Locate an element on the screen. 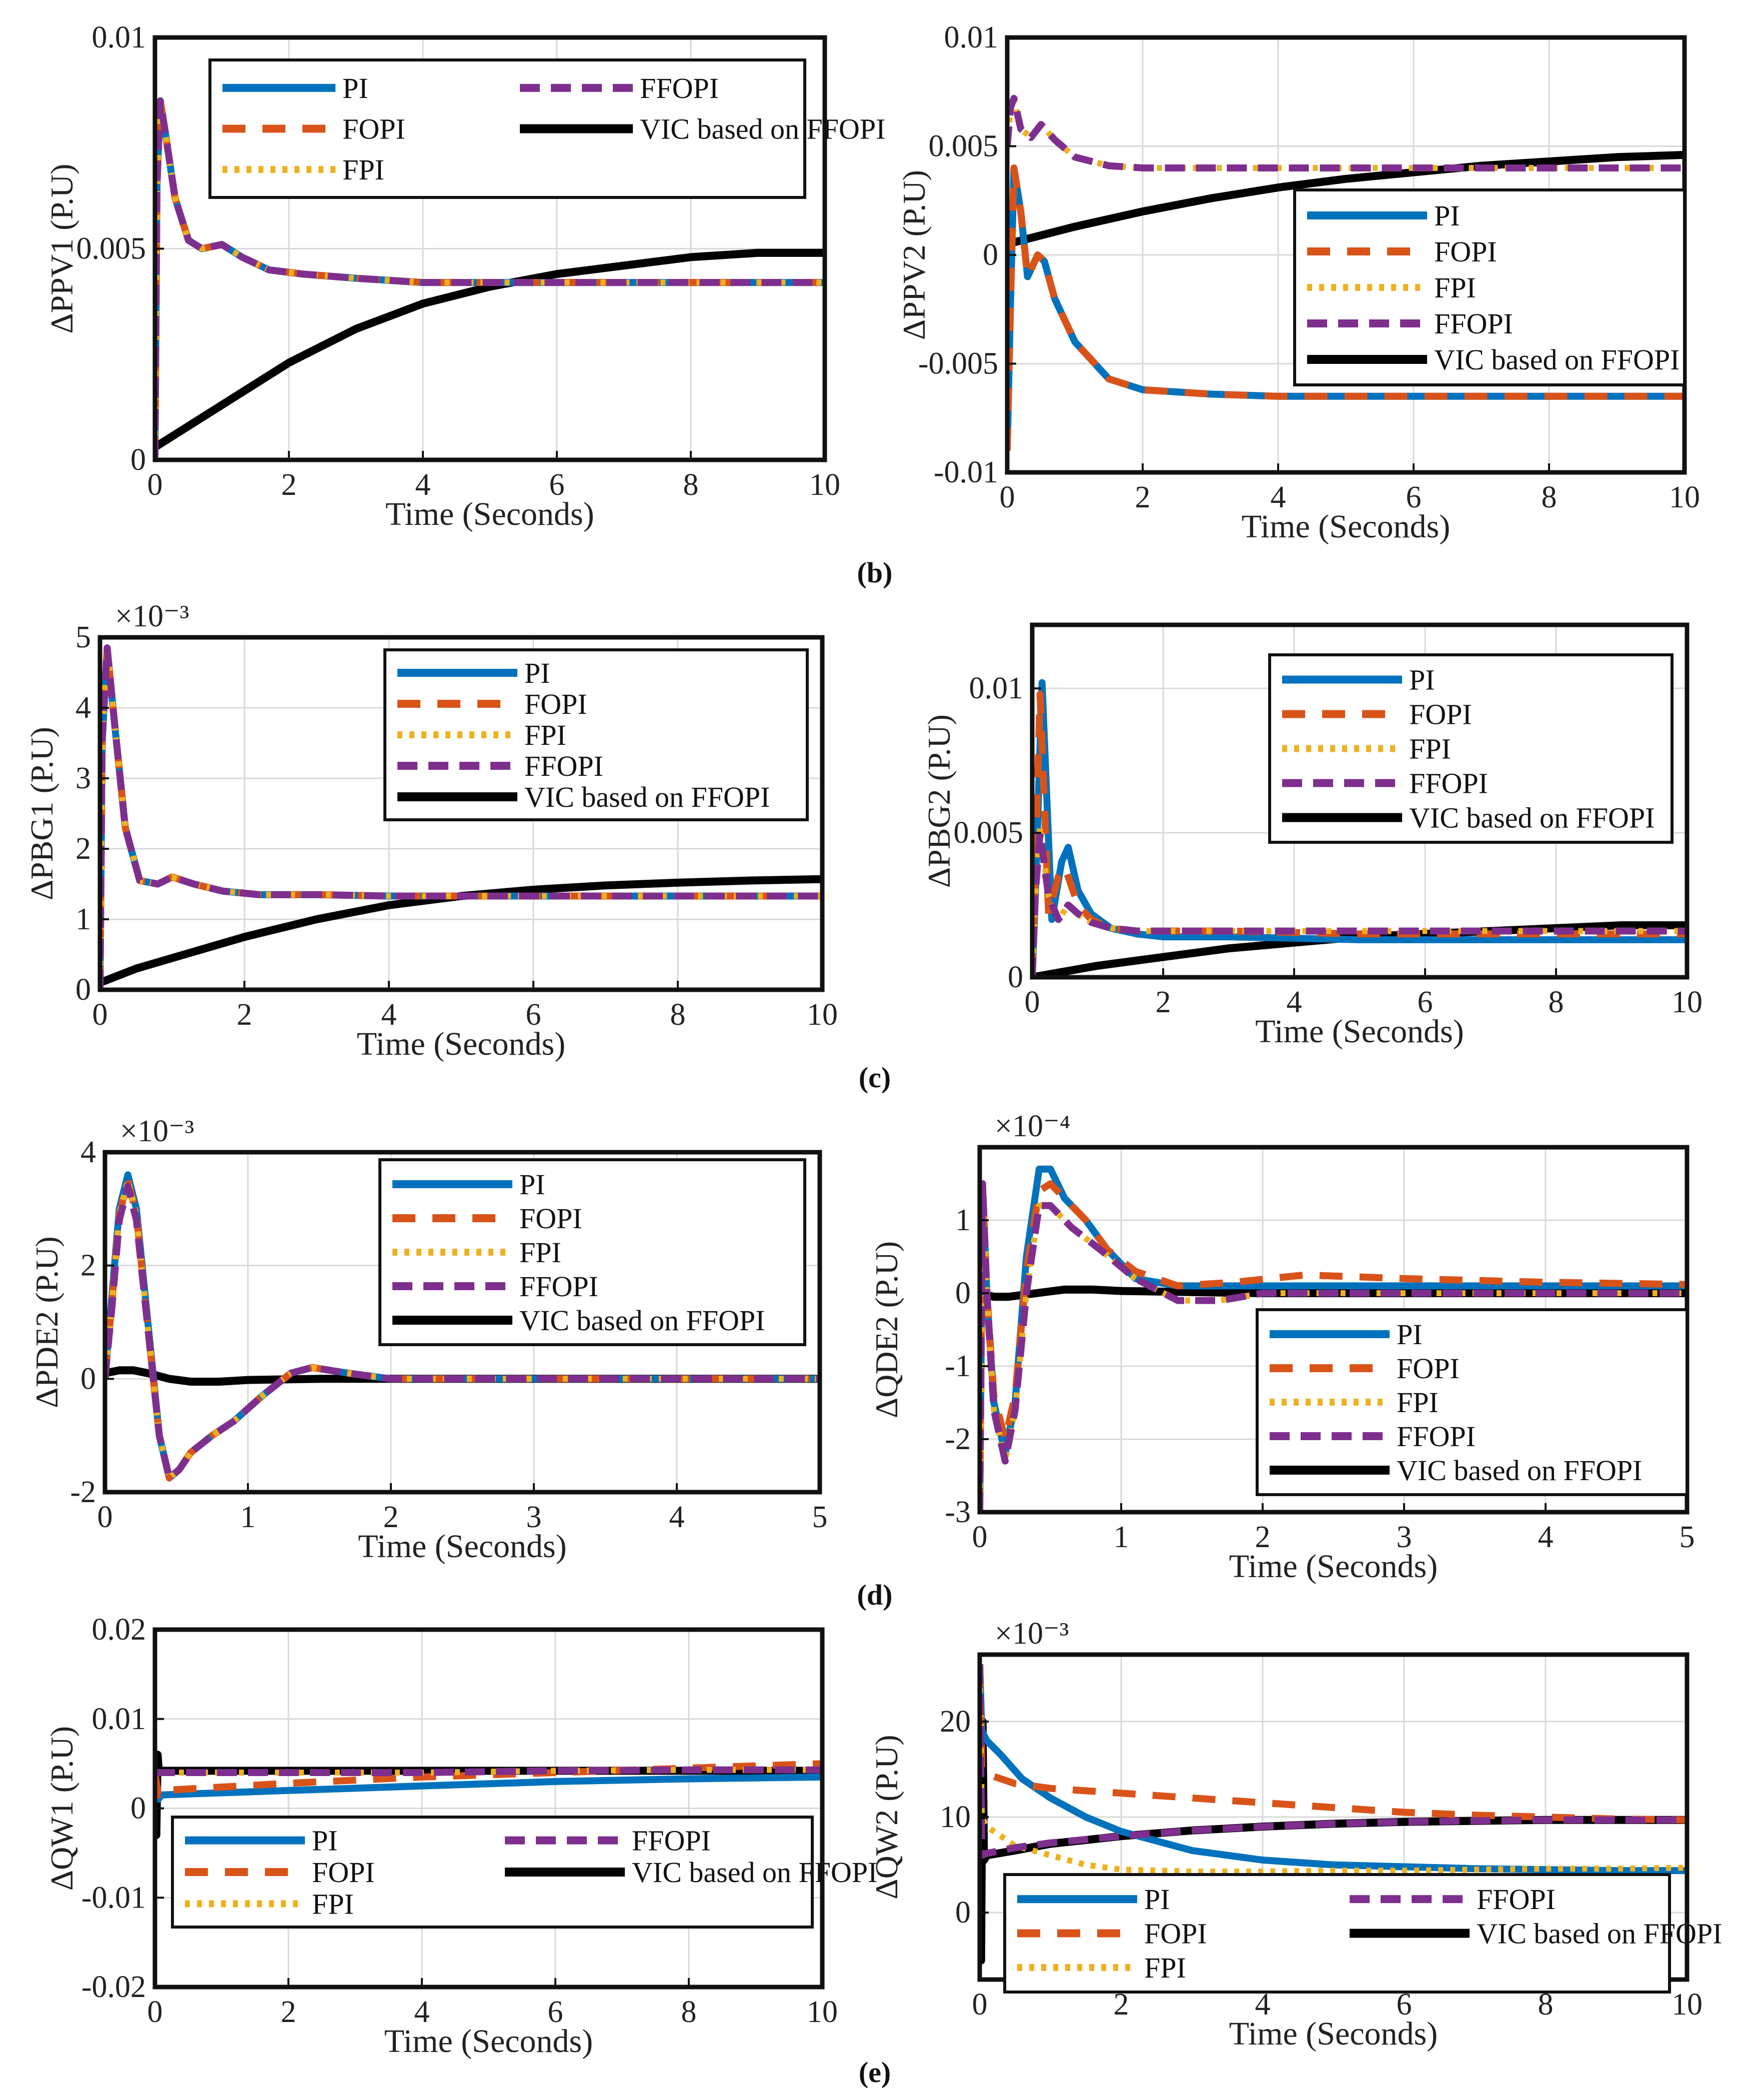  y-tick-label: 1 is located at coordinates (83, 919).